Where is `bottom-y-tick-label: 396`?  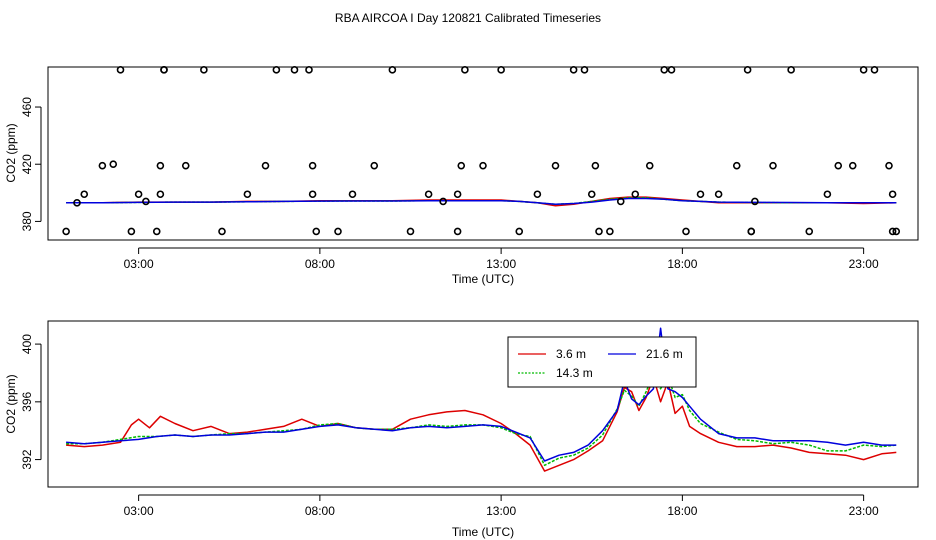
bottom-y-tick-label: 396 is located at coordinates (27, 402).